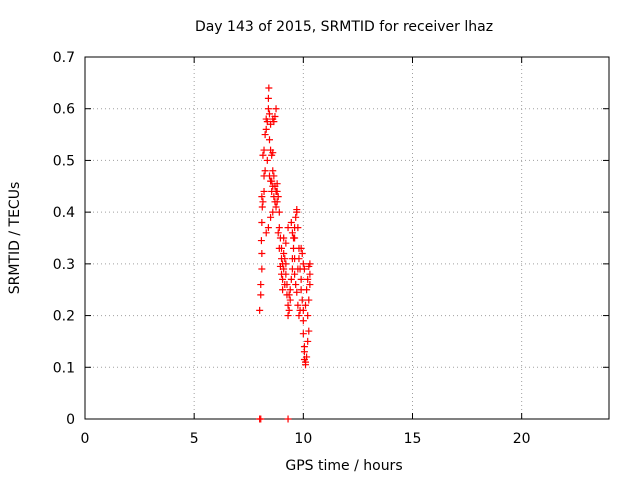 This screenshot has width=640, height=480. What do you see at coordinates (85, 439) in the screenshot?
I see `x-tick-label: 0` at bounding box center [85, 439].